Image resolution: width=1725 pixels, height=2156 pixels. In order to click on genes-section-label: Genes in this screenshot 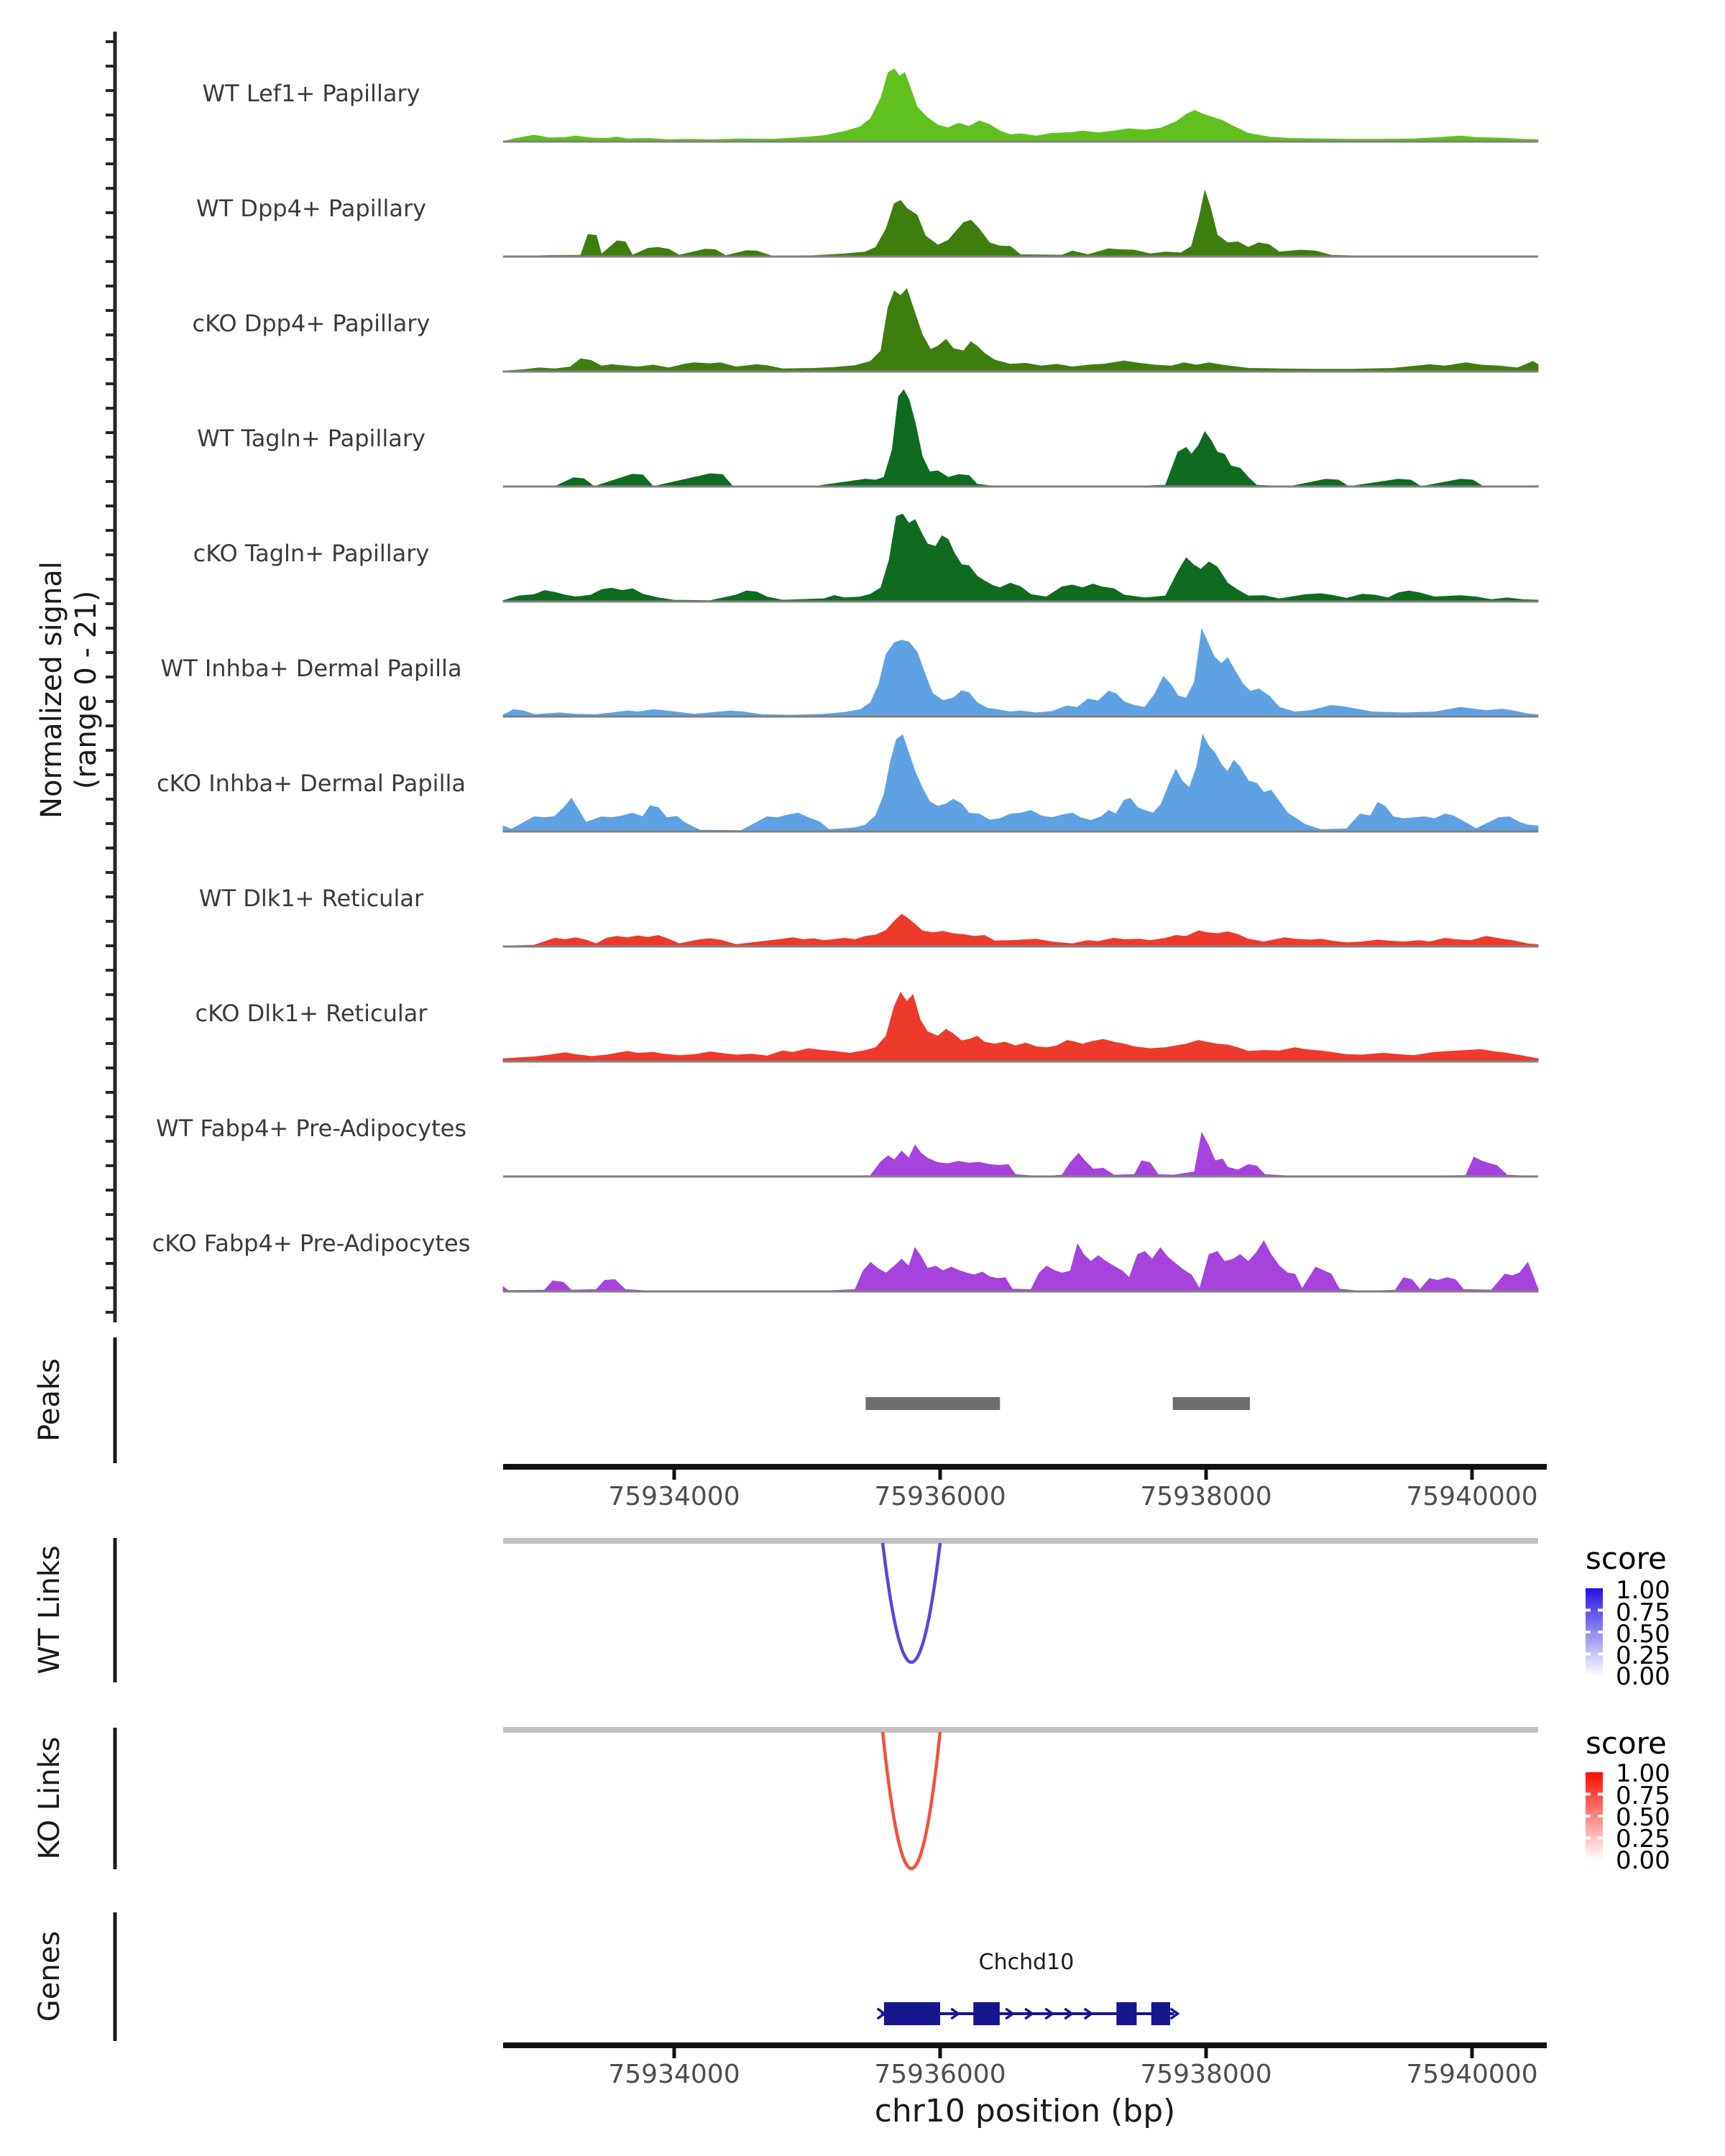, I will do `click(49, 1977)`.